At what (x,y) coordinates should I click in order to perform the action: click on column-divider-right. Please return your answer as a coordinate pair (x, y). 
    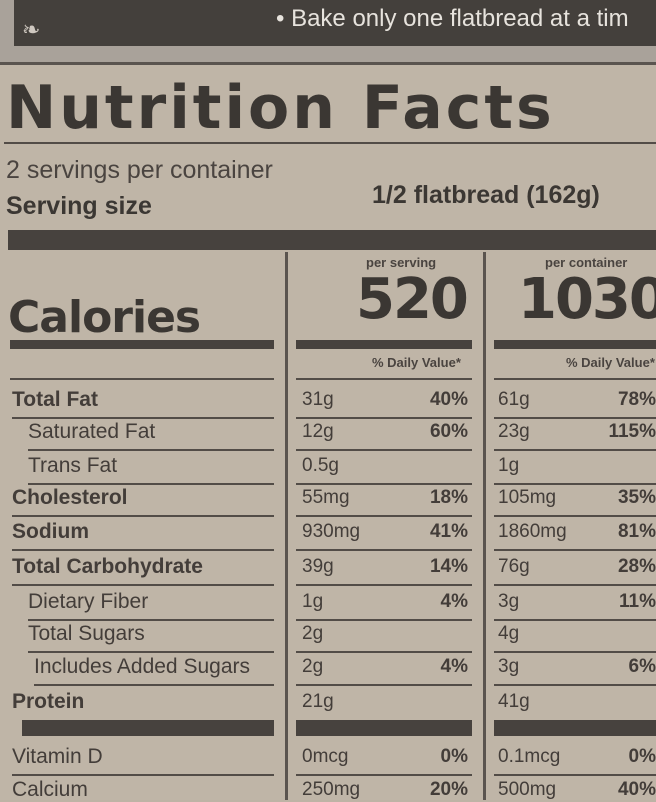
    Looking at the image, I should click on (484, 526).